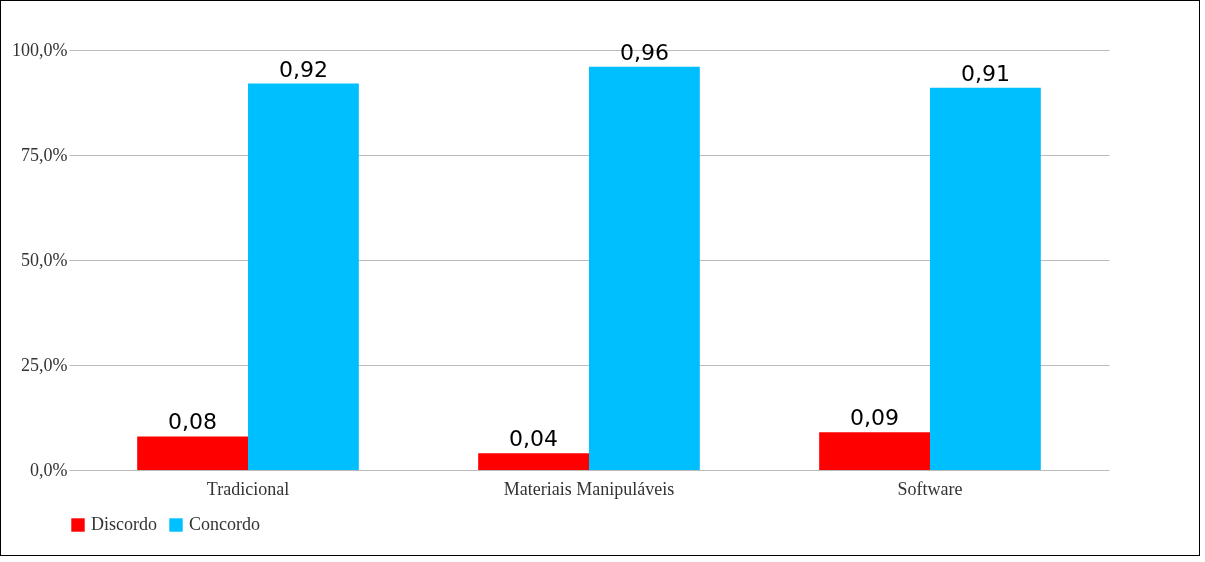 The height and width of the screenshot is (562, 1205). What do you see at coordinates (44, 364) in the screenshot?
I see `y-tick-label: 25,0%` at bounding box center [44, 364].